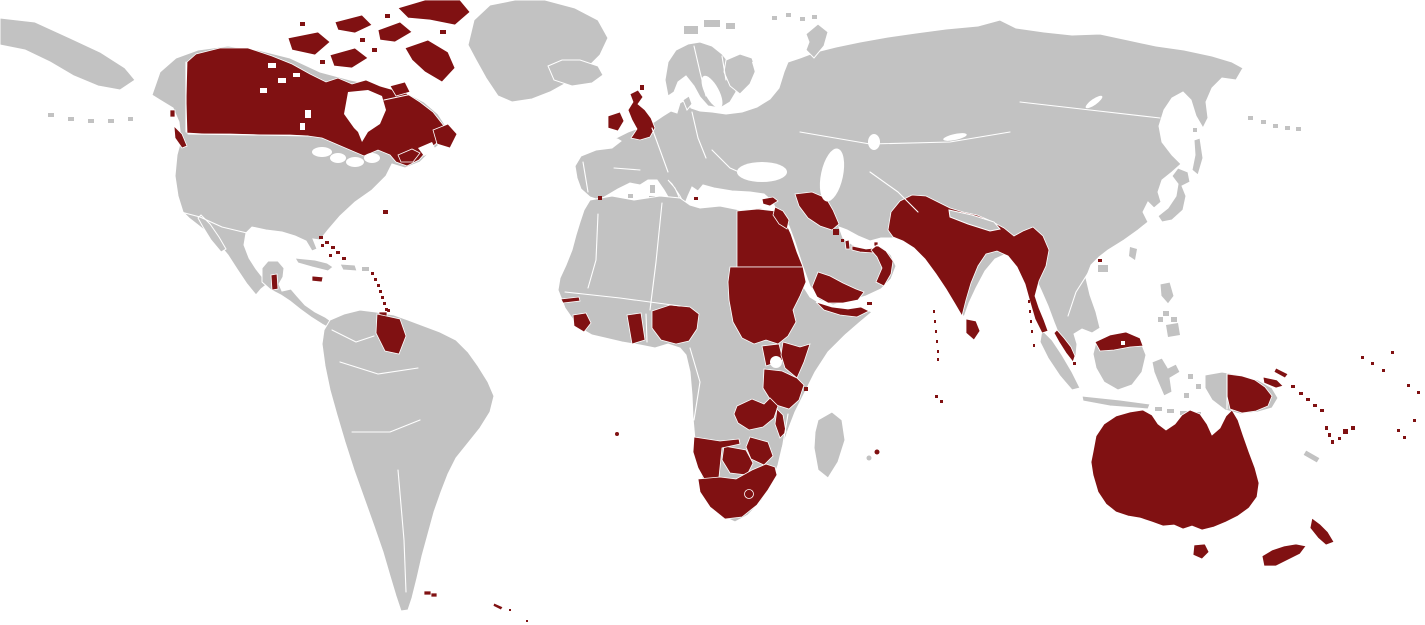  I want to click on region-australia, so click(1175, 470).